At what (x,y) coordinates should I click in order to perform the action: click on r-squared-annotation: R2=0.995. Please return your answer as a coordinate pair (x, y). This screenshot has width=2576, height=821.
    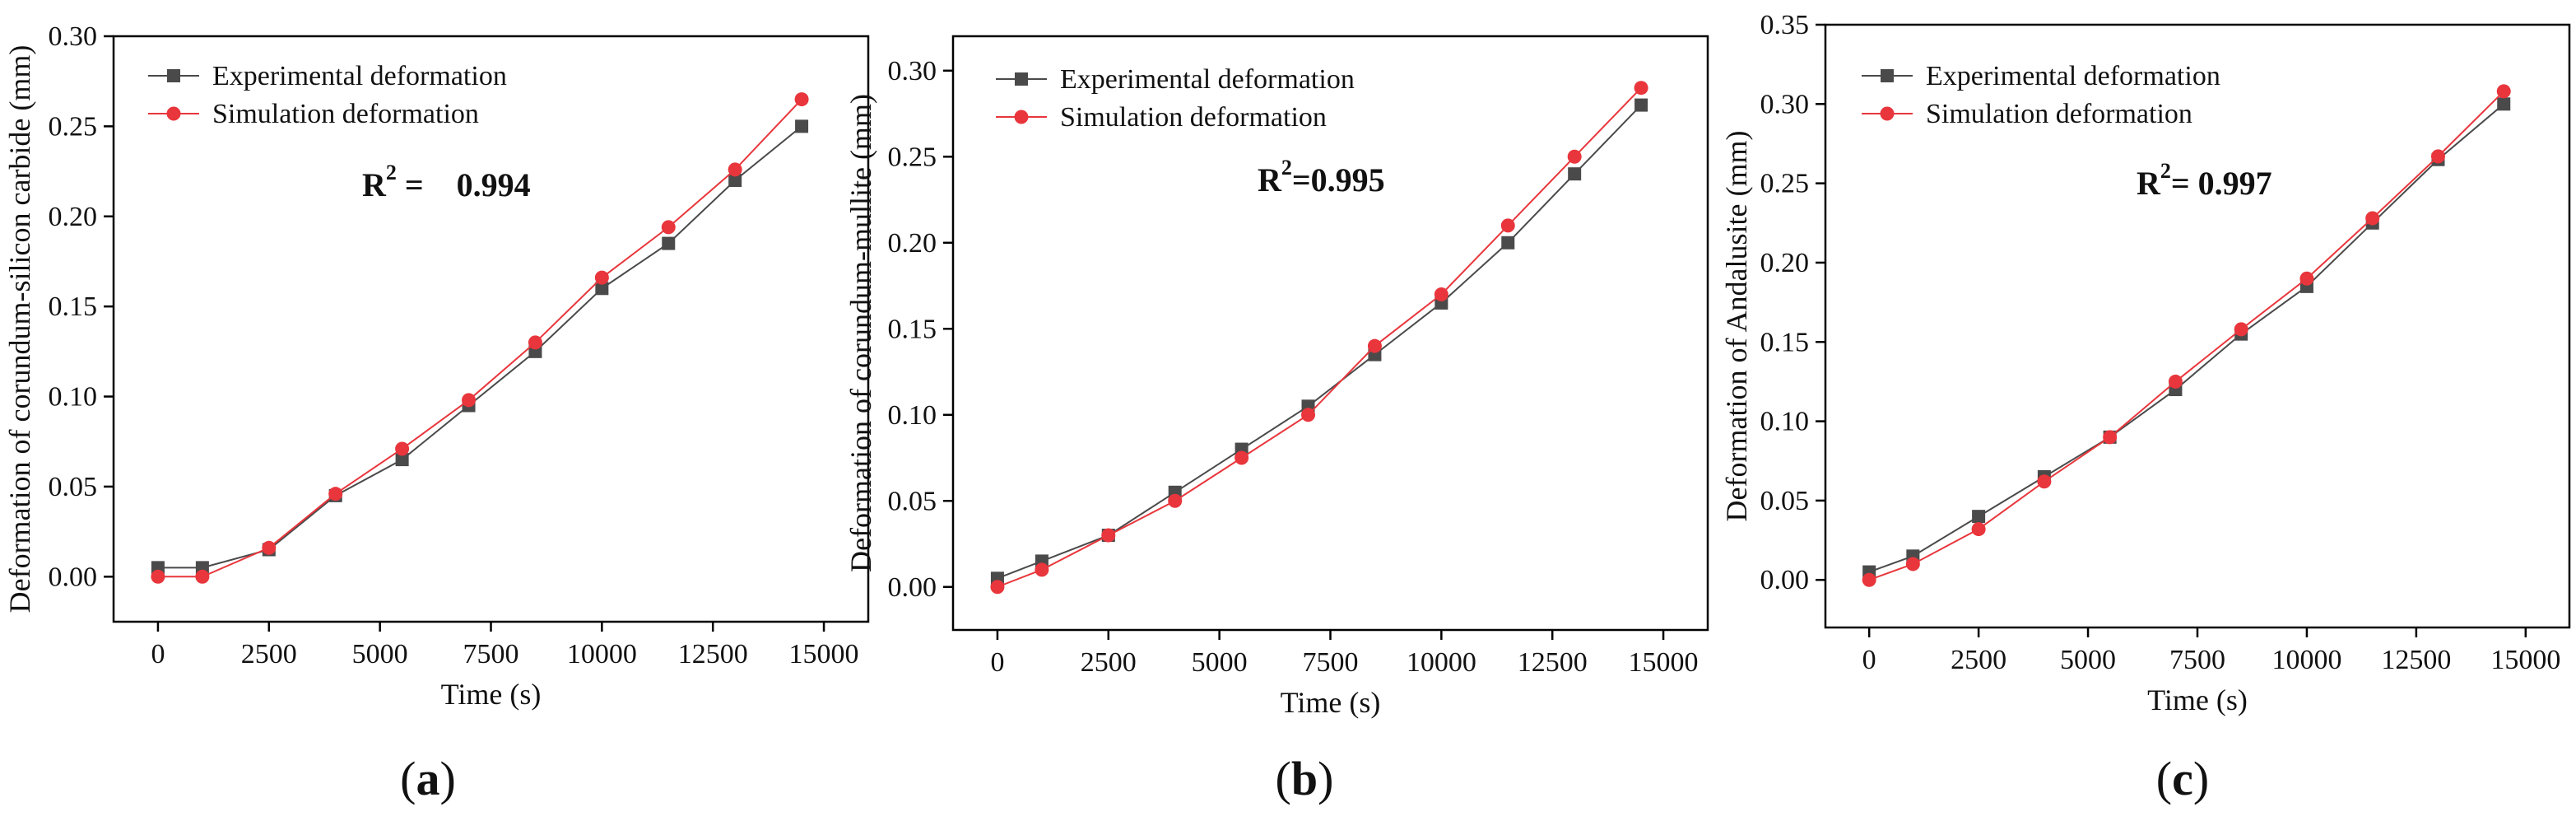
    Looking at the image, I should click on (1321, 177).